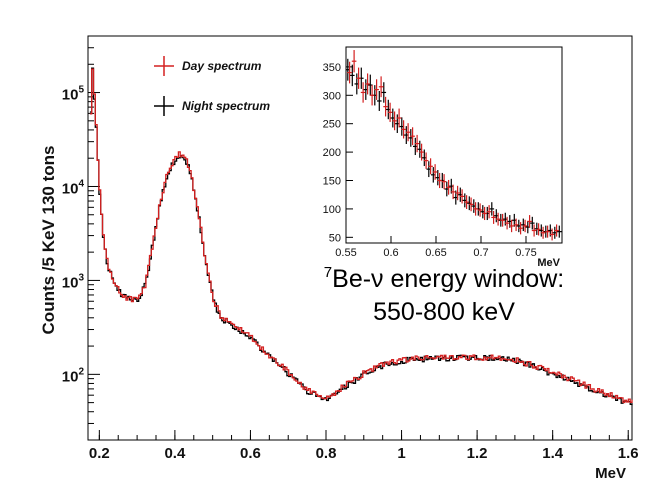  I want to click on inset-x-tick-labels: 0.55 0.6 0.65 0.7 0.75, so click(435, 253).